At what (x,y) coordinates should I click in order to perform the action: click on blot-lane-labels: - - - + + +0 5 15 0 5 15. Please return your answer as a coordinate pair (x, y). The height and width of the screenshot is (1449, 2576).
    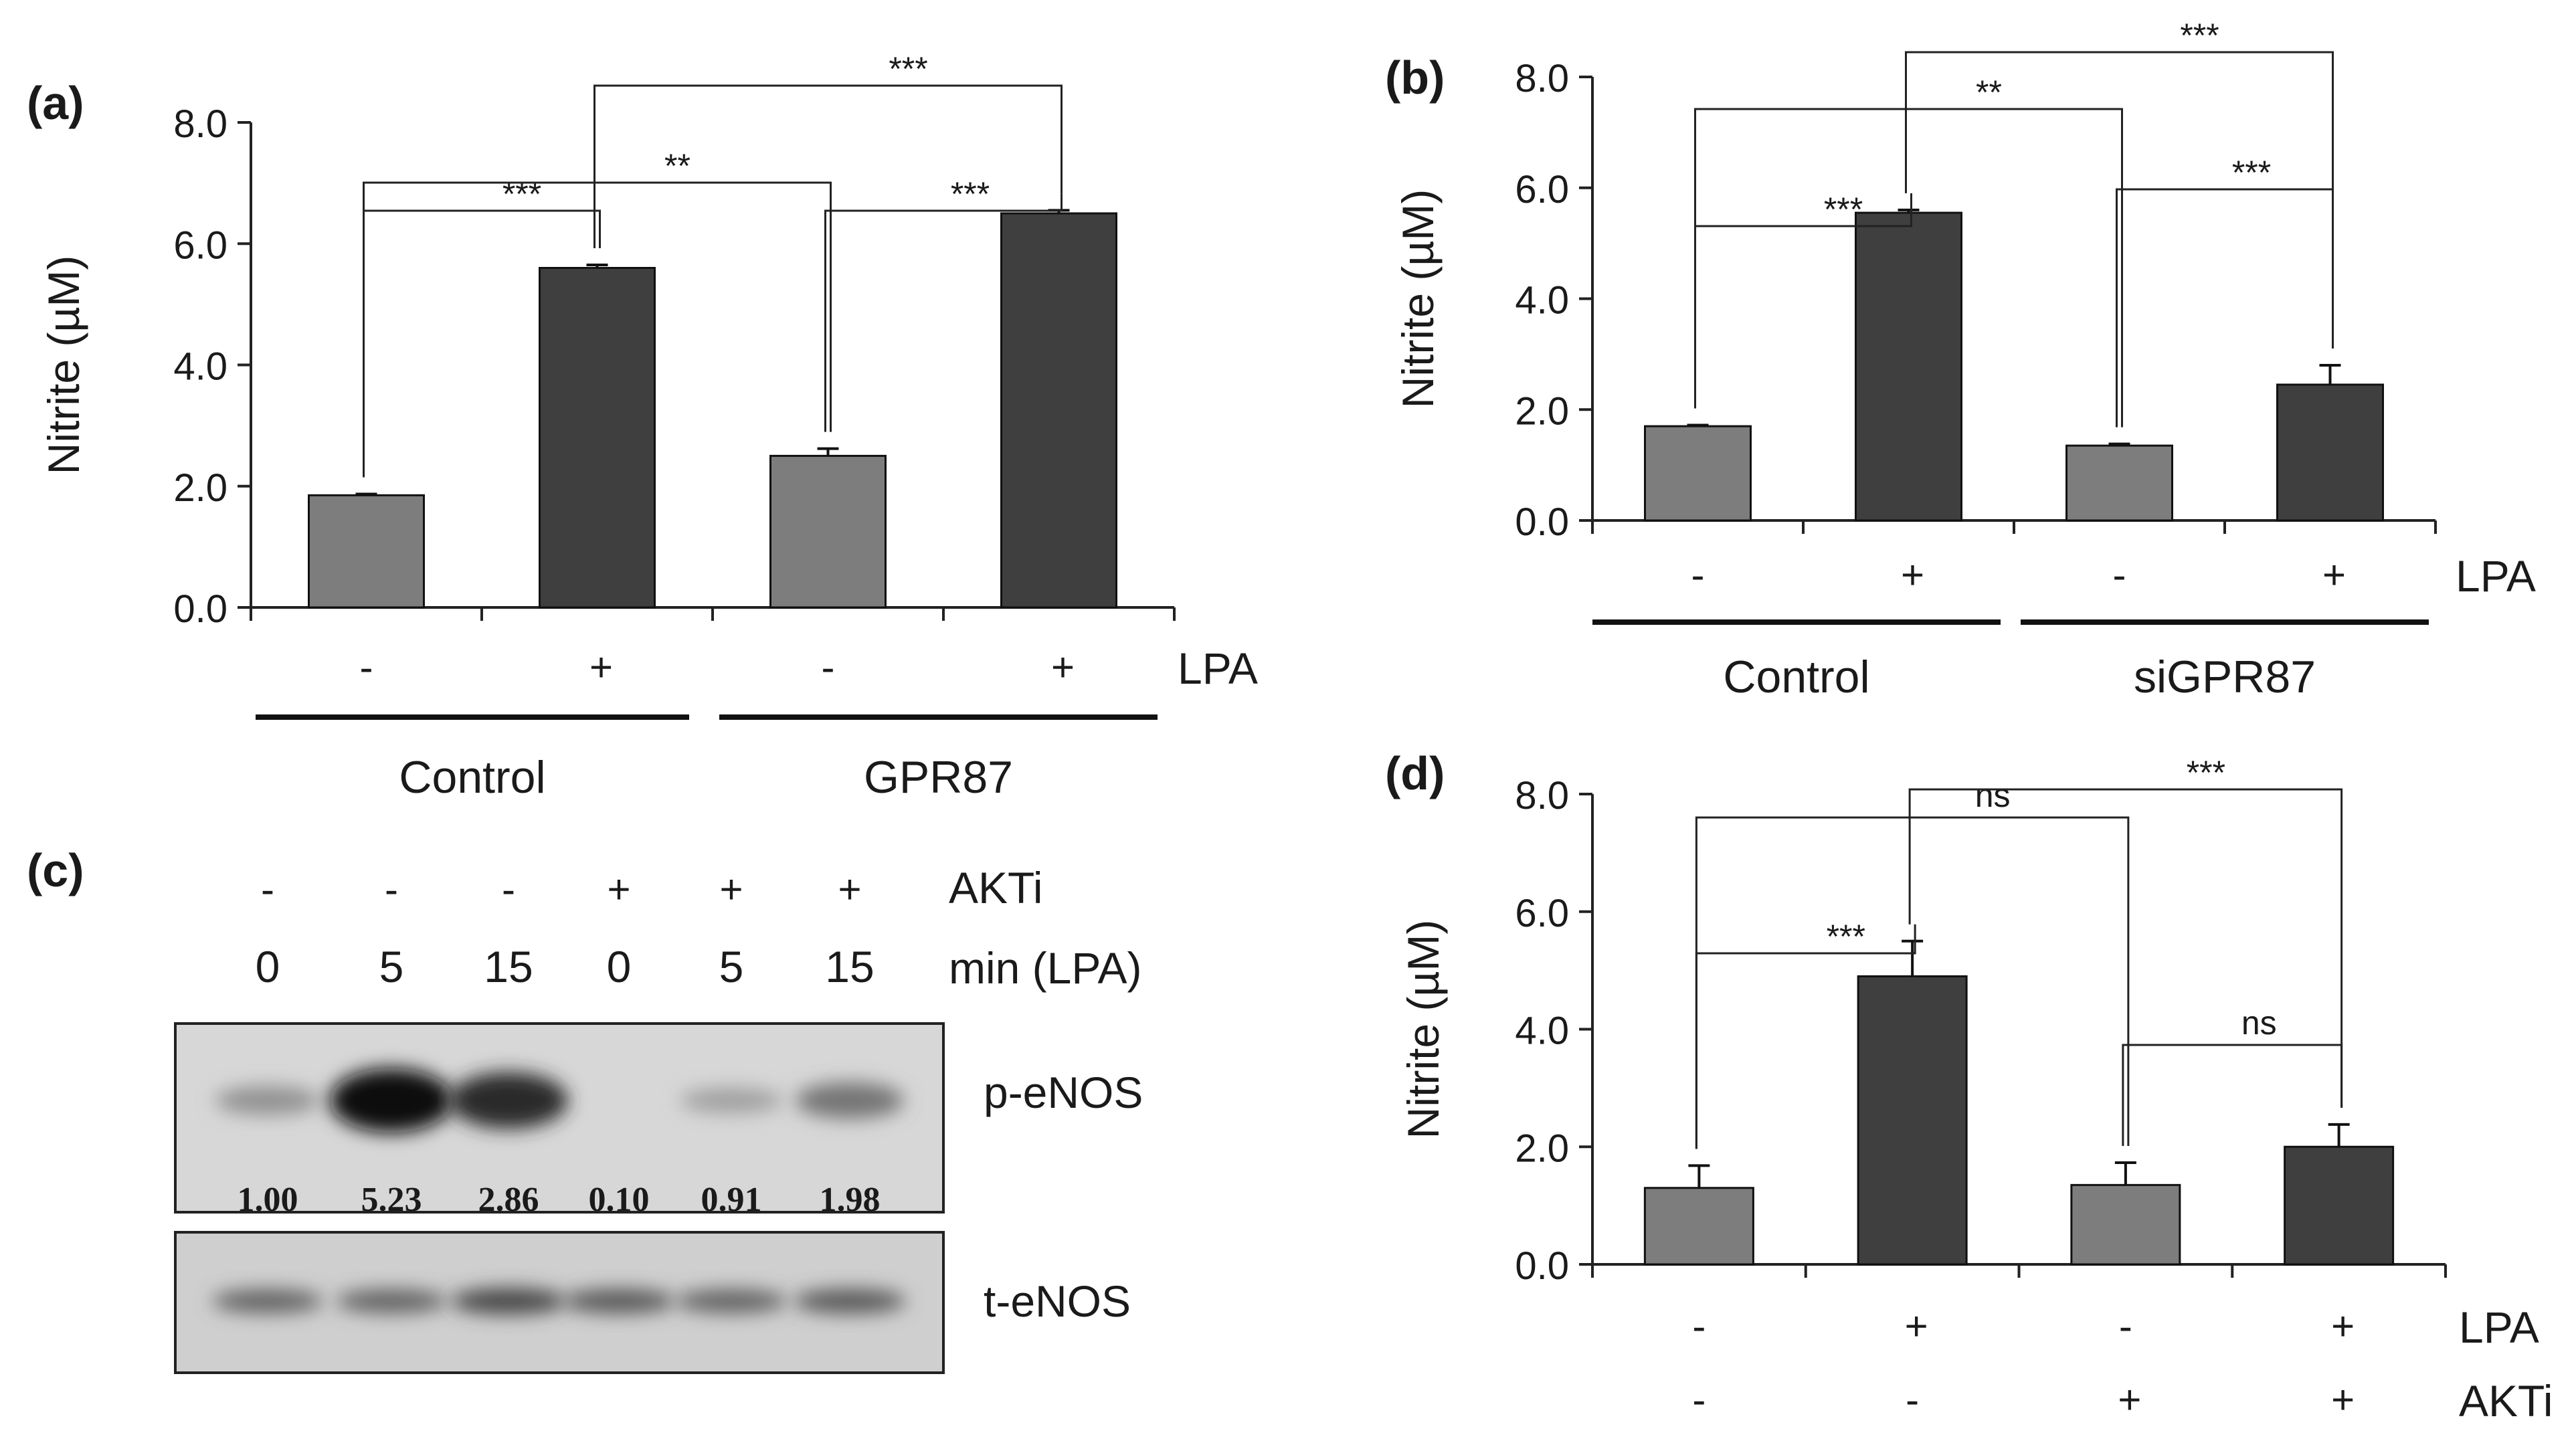
    Looking at the image, I should click on (565, 929).